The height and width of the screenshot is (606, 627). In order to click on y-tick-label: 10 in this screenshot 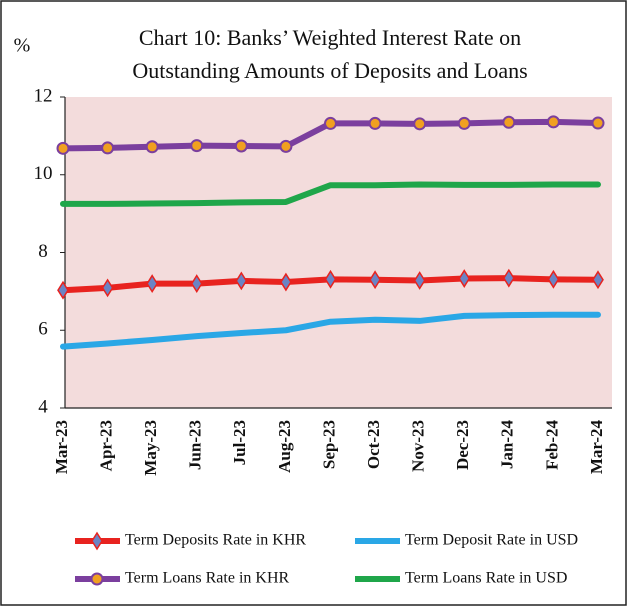, I will do `click(43, 173)`.